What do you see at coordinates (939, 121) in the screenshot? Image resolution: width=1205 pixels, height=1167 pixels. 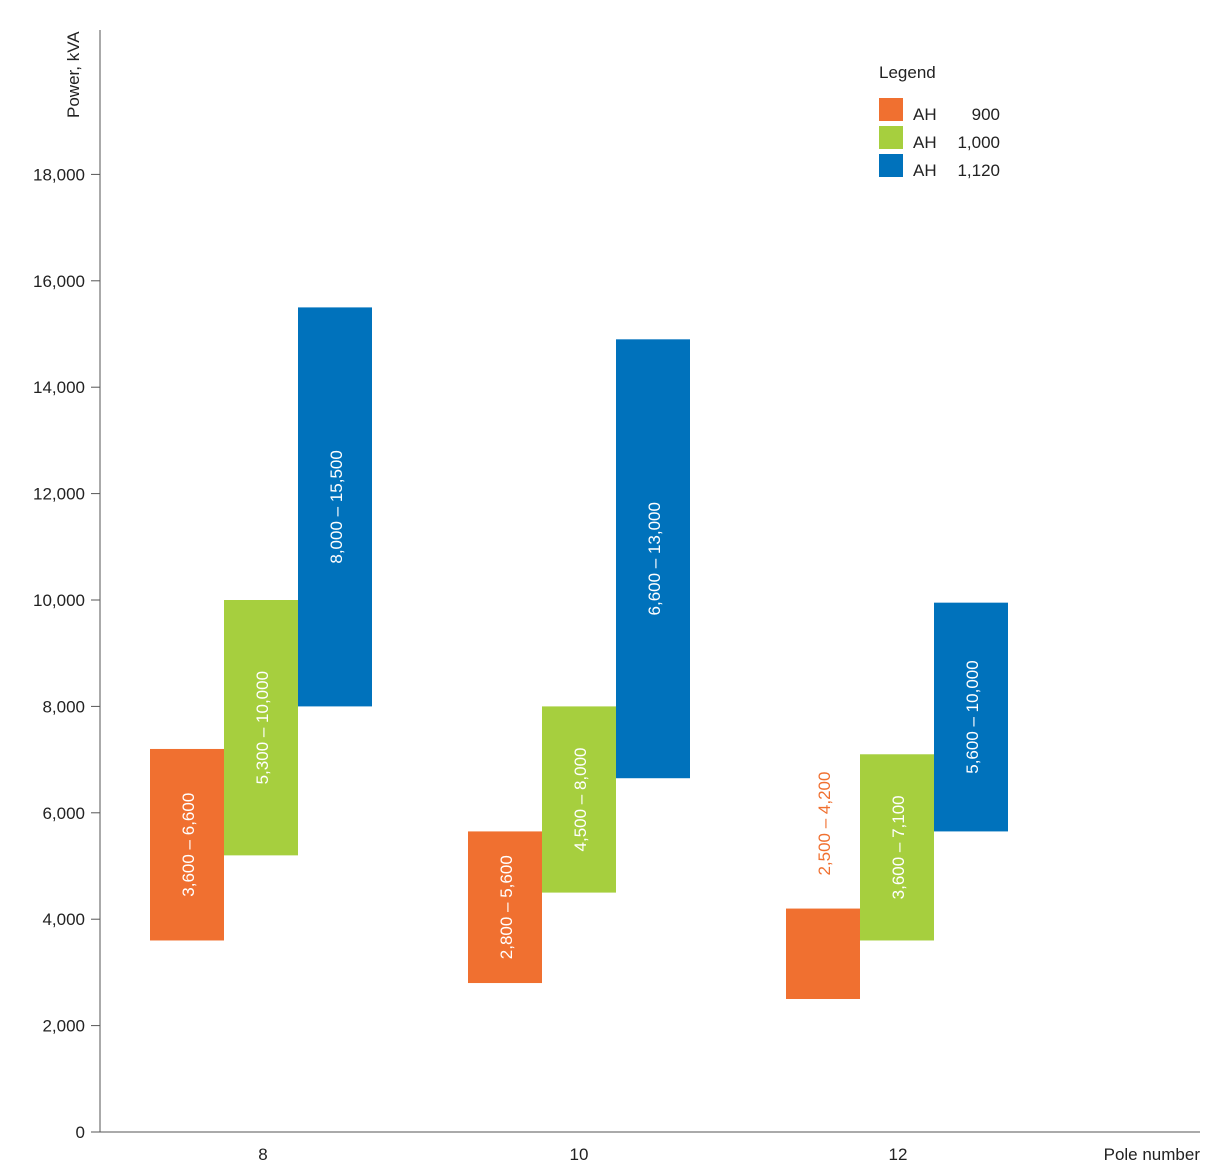 I see `legend: Legend AH 900 AH 1,000 AH 1,120` at bounding box center [939, 121].